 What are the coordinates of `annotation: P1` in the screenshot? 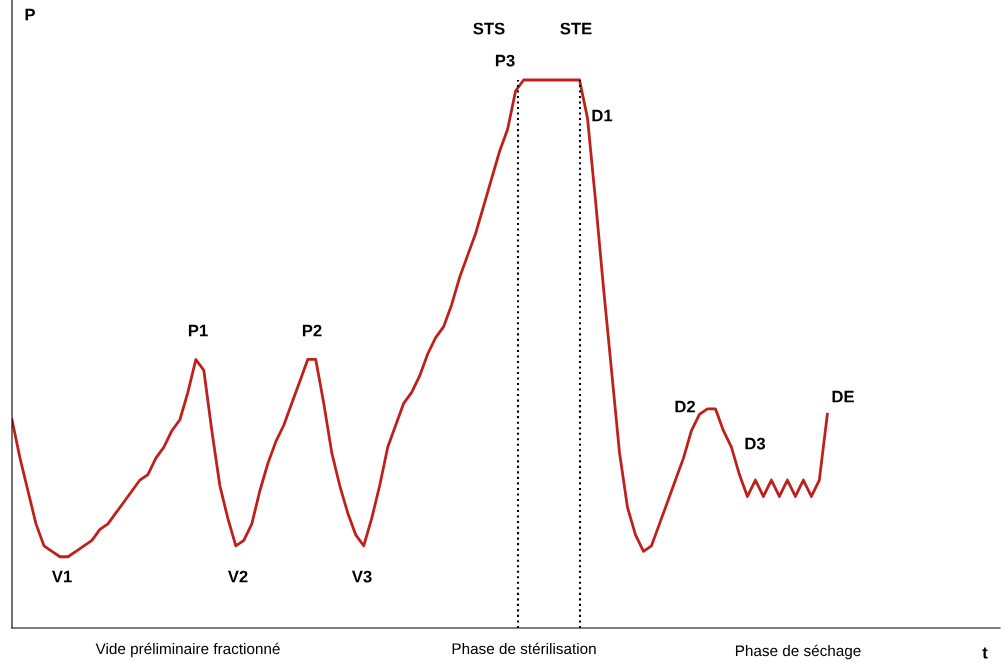 It's located at (198, 330).